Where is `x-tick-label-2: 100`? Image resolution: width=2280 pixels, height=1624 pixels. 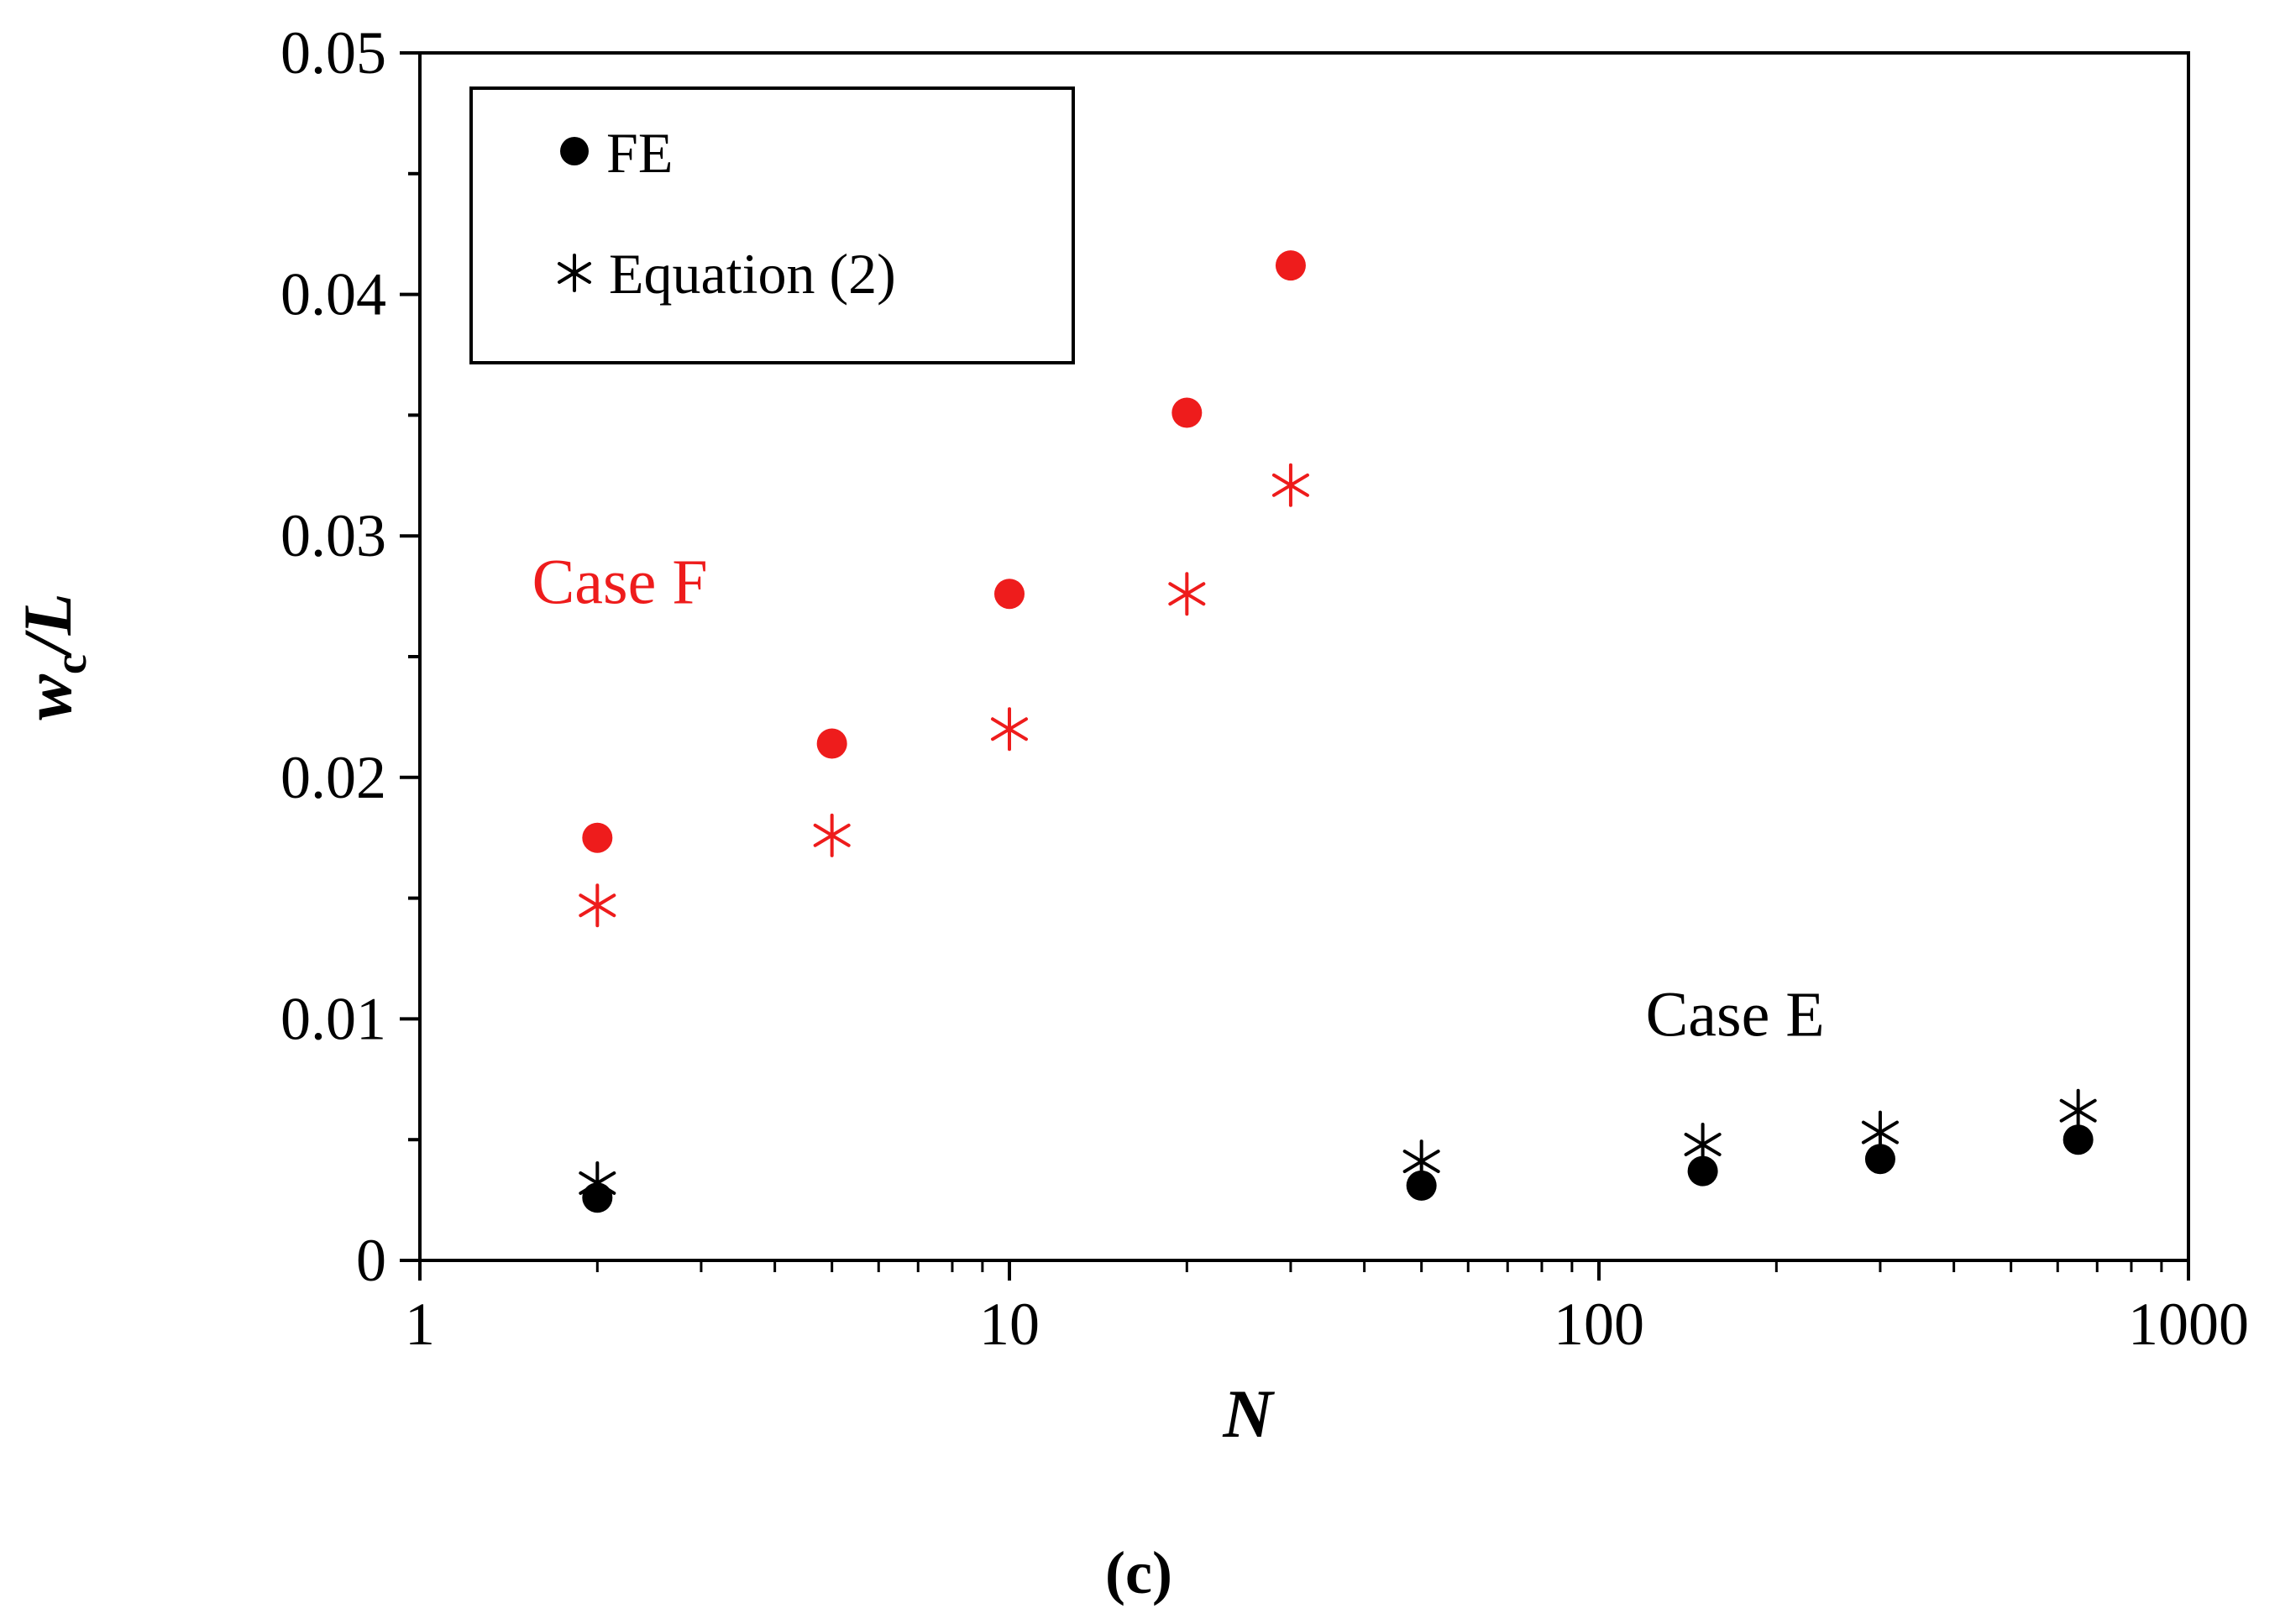 x-tick-label-2: 100 is located at coordinates (1599, 1325).